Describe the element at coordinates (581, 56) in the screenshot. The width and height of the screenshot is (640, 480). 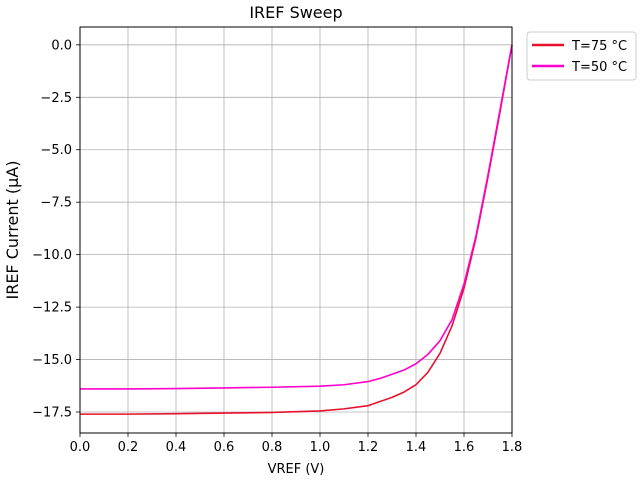
I see `legend: T=75 °C T=50 °C` at that location.